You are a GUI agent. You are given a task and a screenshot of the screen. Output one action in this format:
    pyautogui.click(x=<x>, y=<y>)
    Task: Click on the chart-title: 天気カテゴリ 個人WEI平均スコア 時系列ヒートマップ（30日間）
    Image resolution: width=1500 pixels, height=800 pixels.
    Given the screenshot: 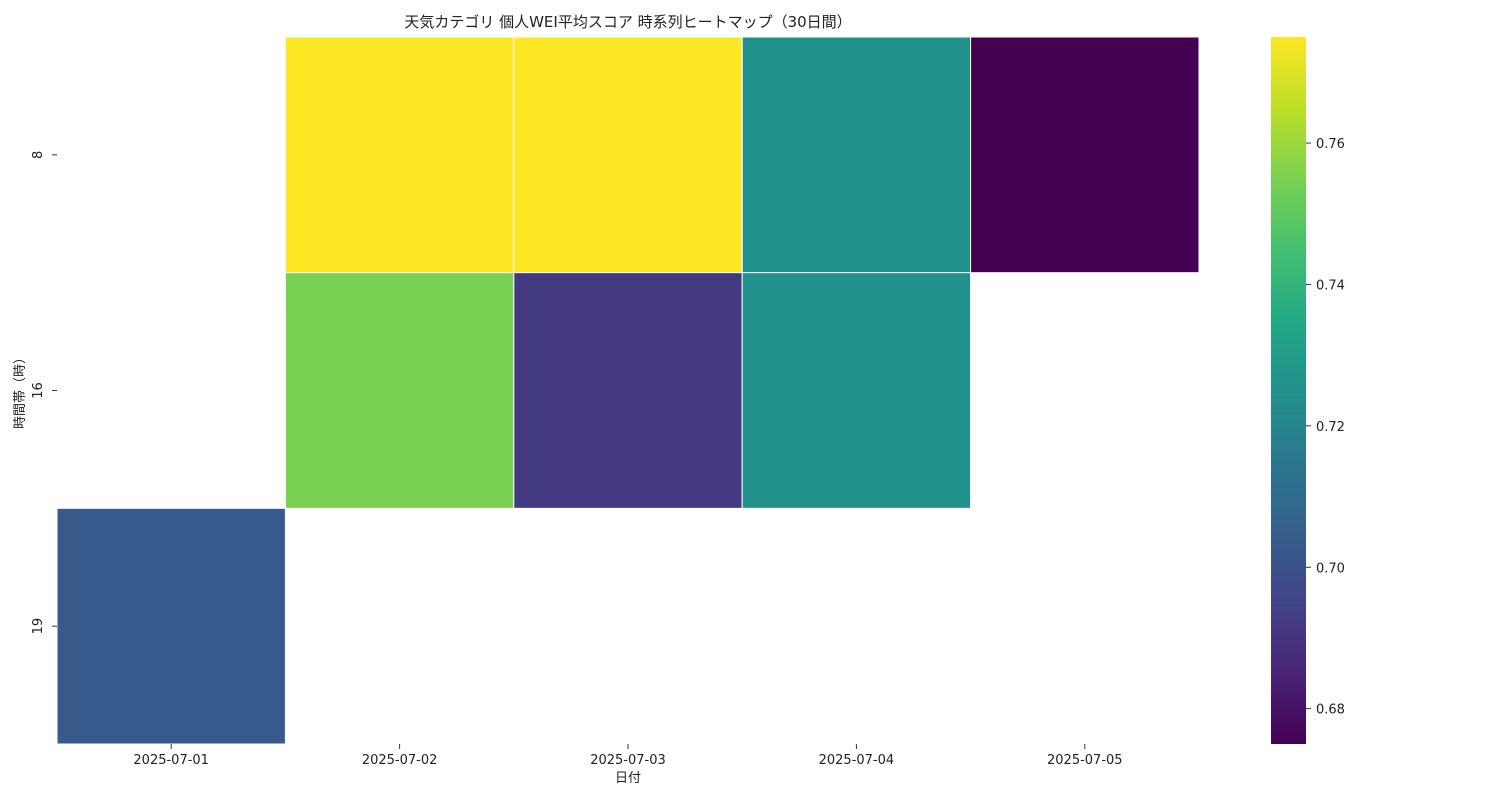 What is the action you would take?
    pyautogui.click(x=627, y=22)
    